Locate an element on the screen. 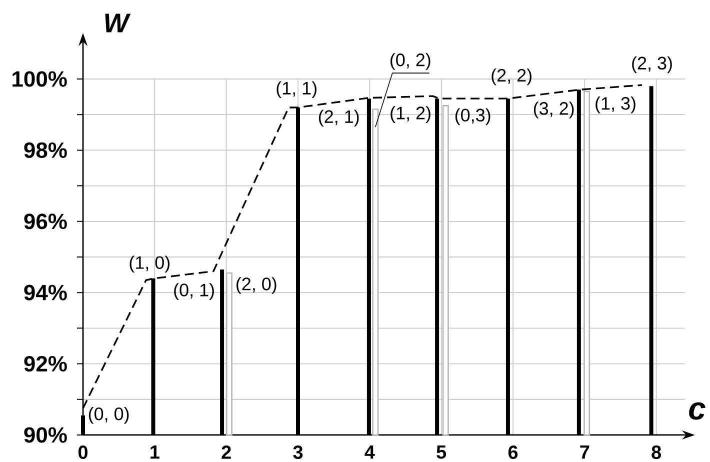  x-tick-label: 2 is located at coordinates (226, 452).